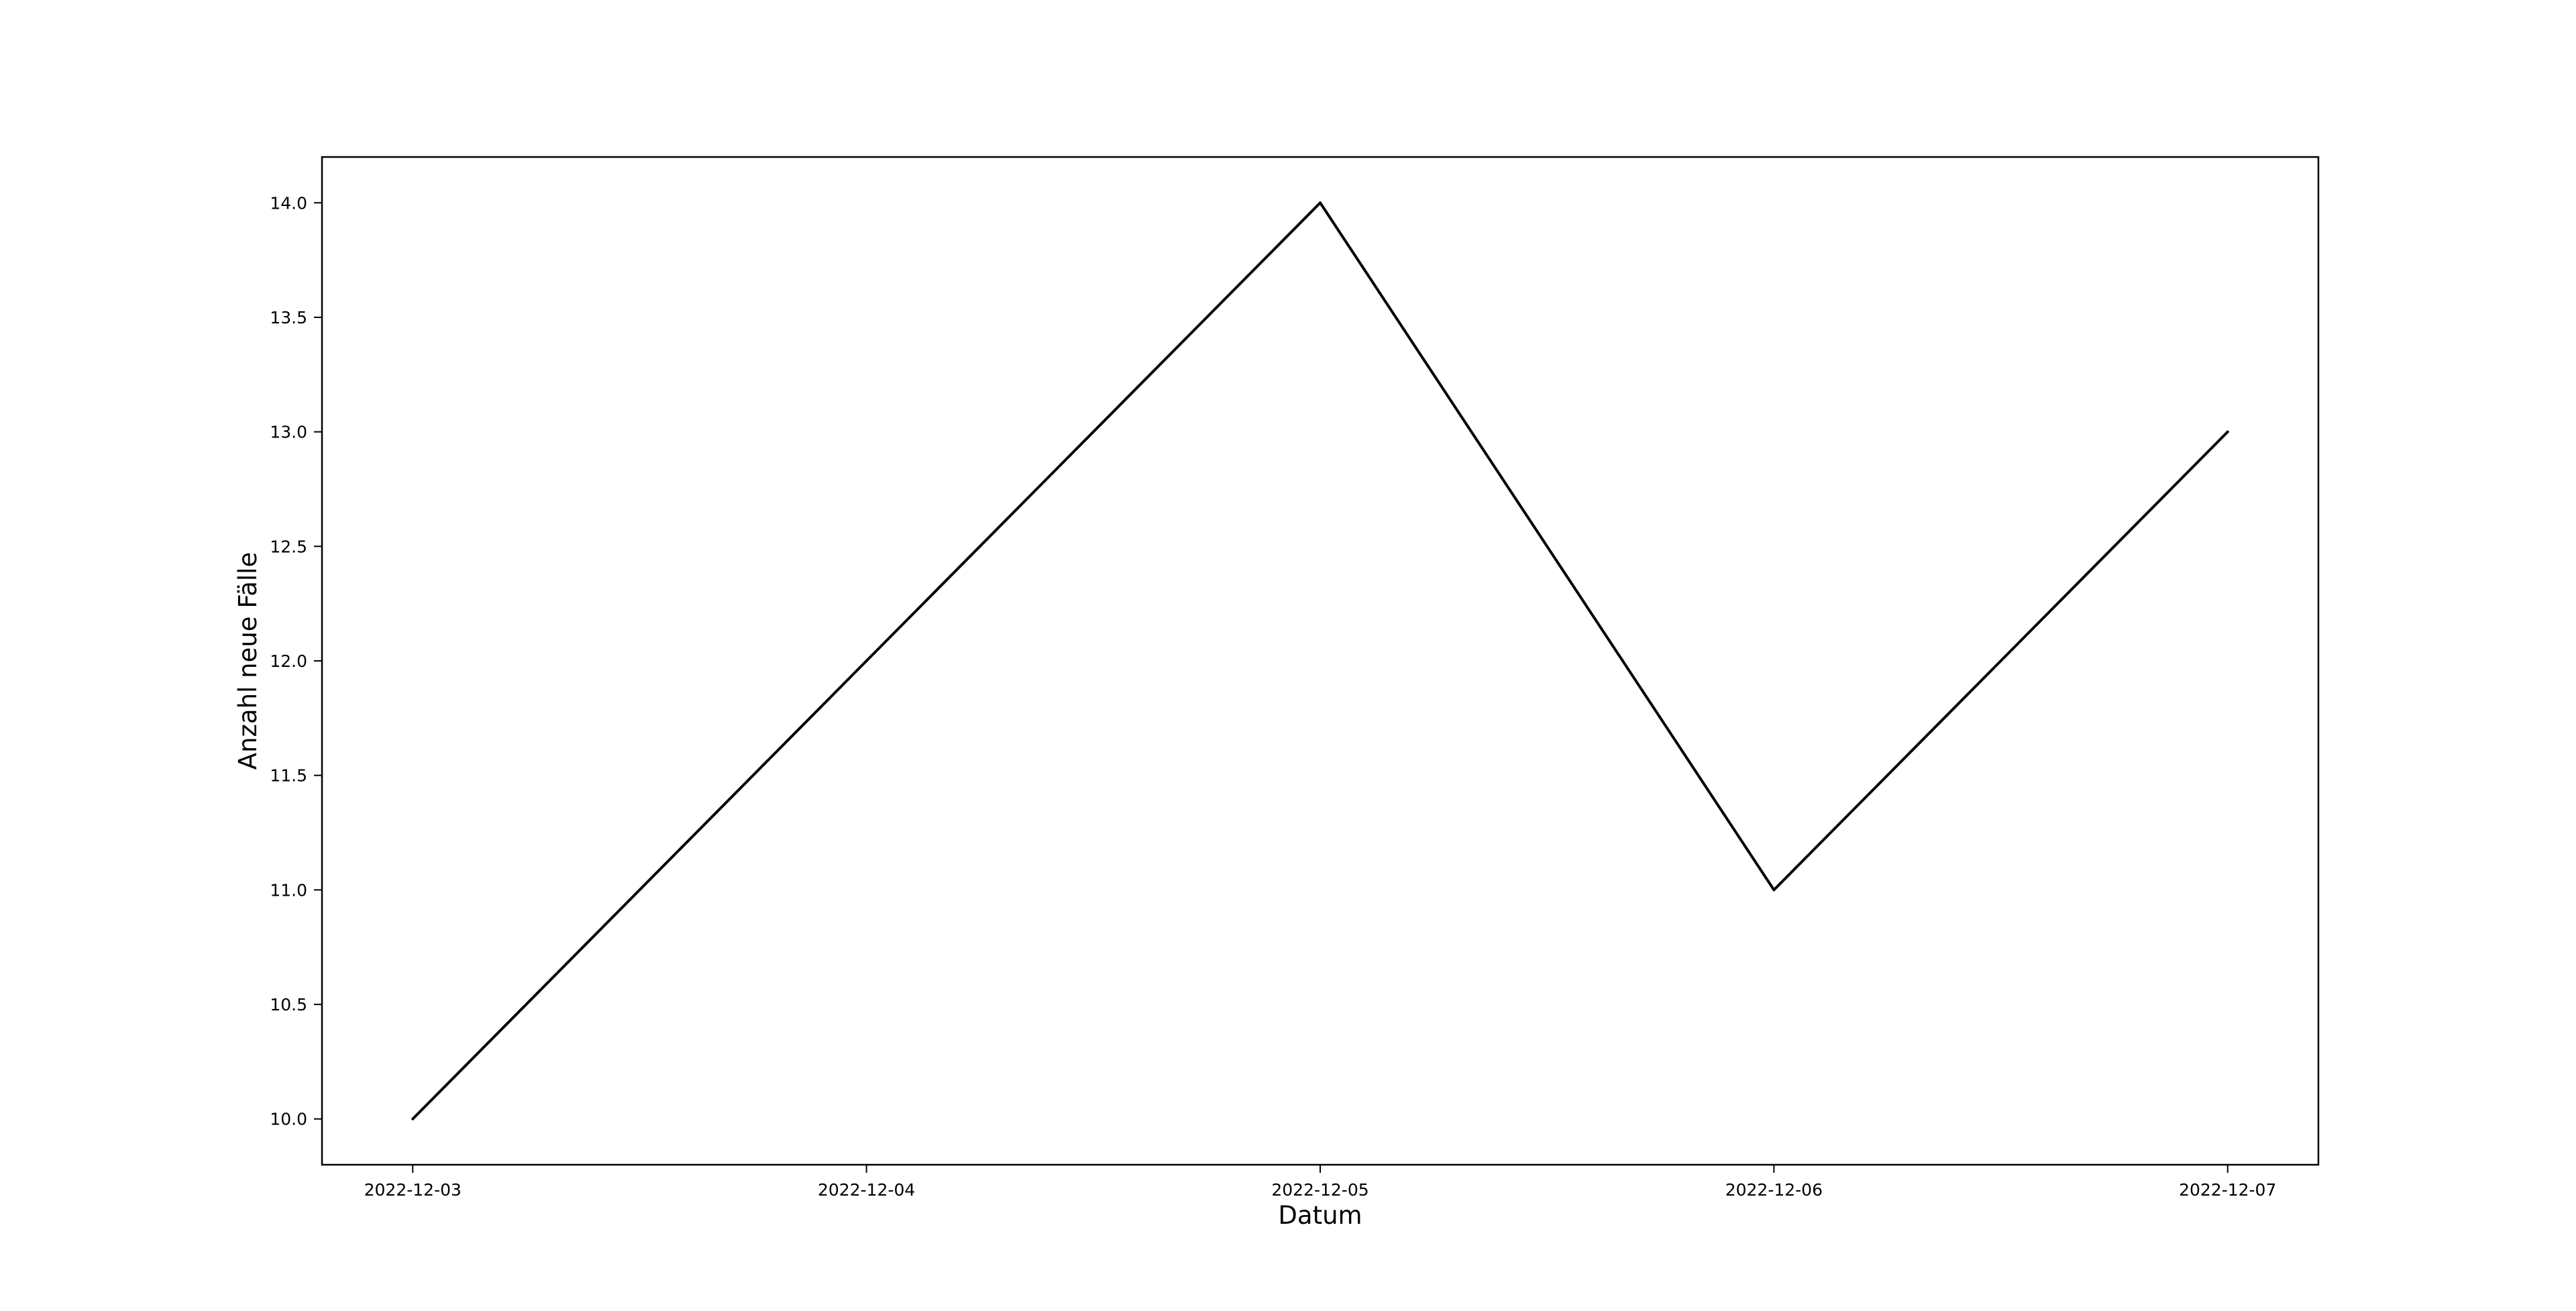  Describe the element at coordinates (413, 1190) in the screenshot. I see `x-tick-label: 2022-12-03` at that location.